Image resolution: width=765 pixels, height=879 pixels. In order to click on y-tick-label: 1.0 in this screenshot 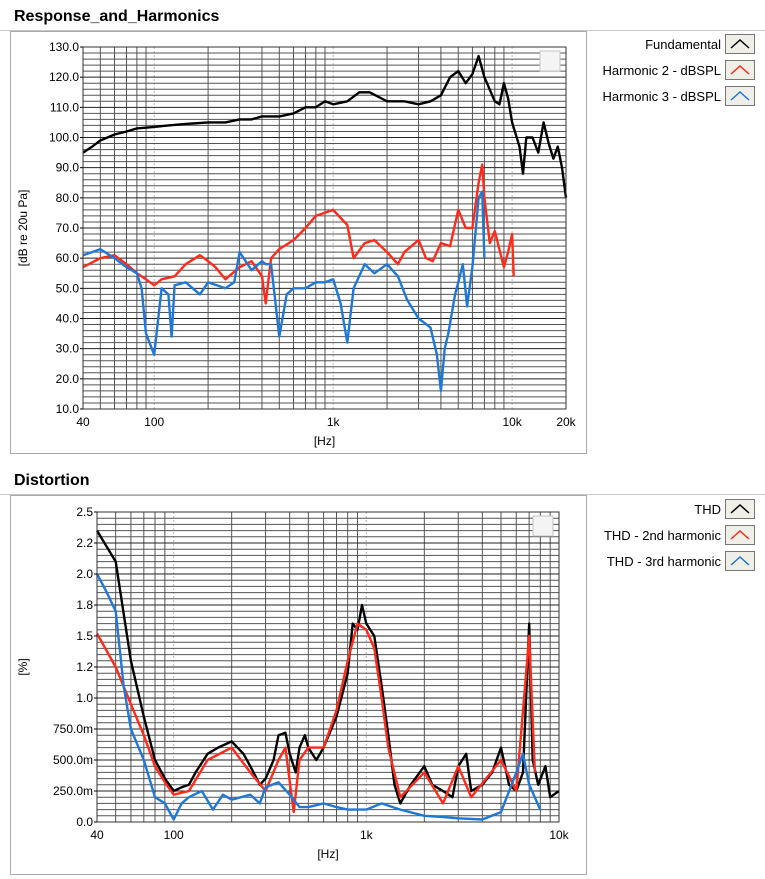, I will do `click(84, 698)`.